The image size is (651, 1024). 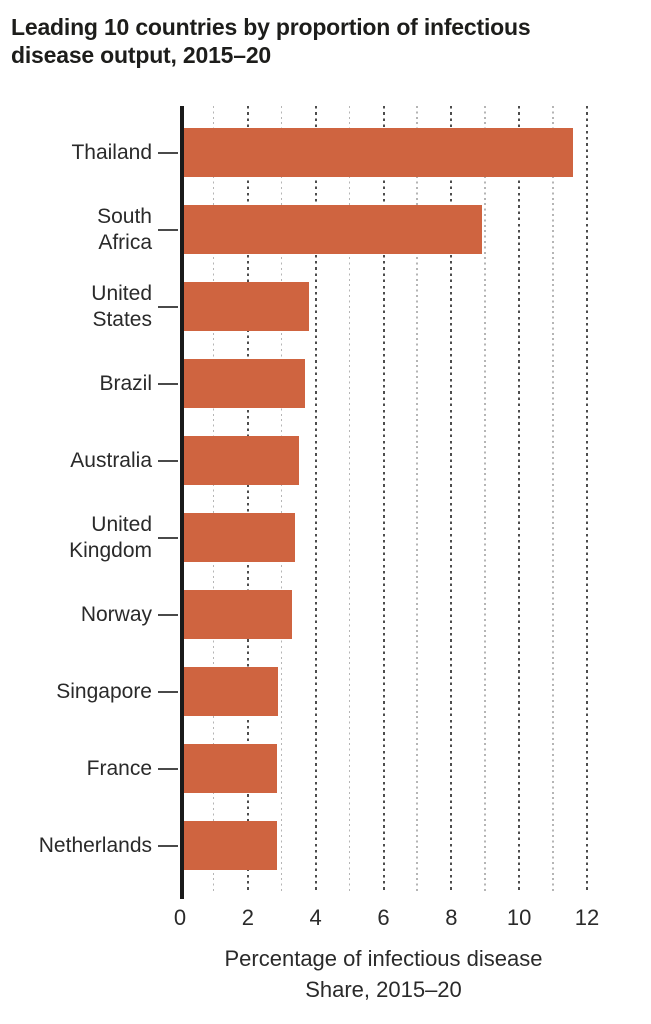 I want to click on category-label-row: Netherlands, so click(x=90, y=845).